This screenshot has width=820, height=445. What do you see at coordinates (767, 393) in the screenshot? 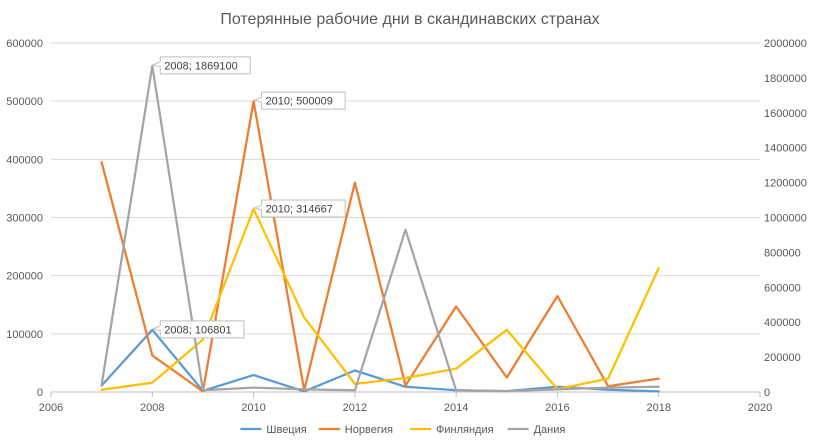
I see `y2-tick-label: 0` at bounding box center [767, 393].